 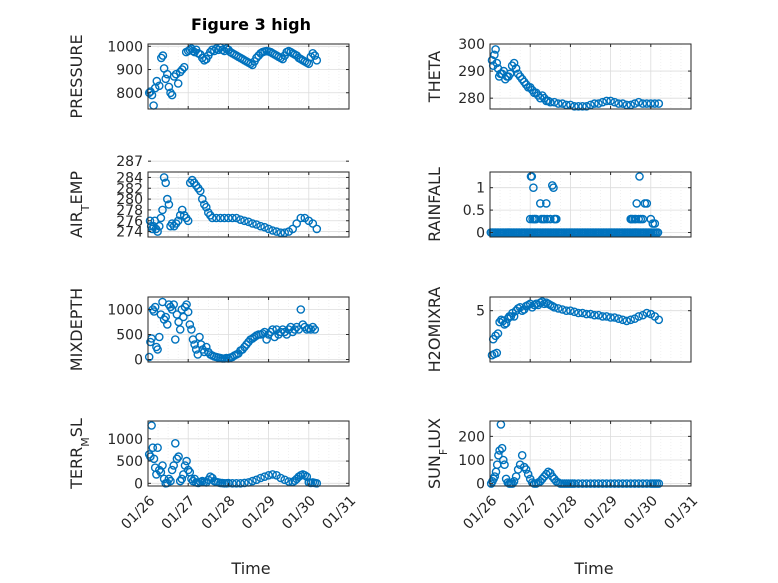 What do you see at coordinates (129, 71) in the screenshot?
I see `y-tick-label: 900` at bounding box center [129, 71].